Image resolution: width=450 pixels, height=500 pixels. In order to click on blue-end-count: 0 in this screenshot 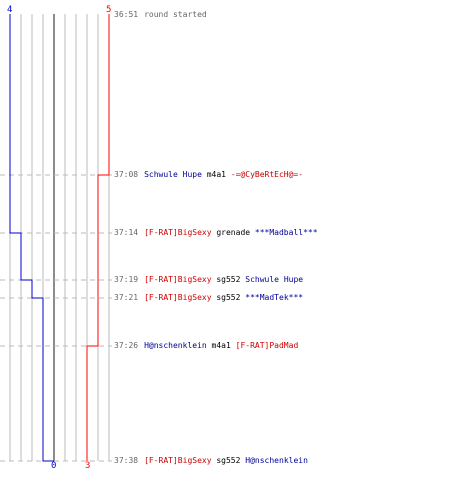, I will do `click(53, 466)`.